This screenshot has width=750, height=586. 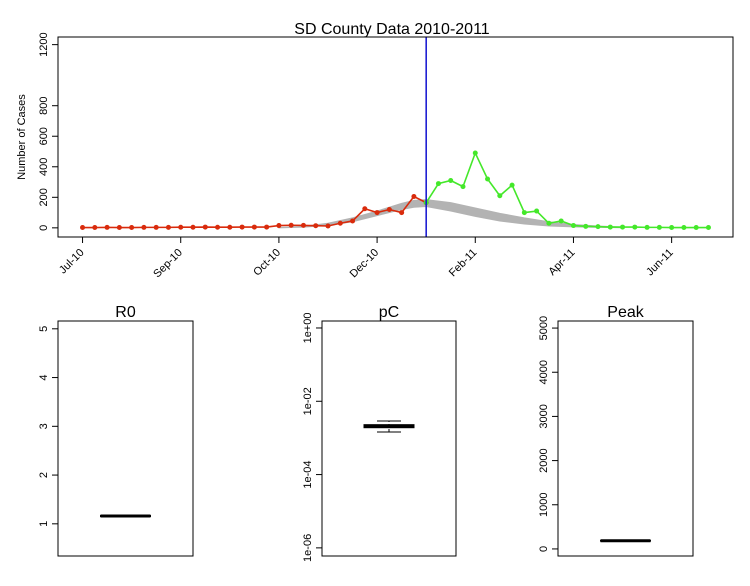 What do you see at coordinates (625, 312) in the screenshot?
I see `chart-title: Peak` at bounding box center [625, 312].